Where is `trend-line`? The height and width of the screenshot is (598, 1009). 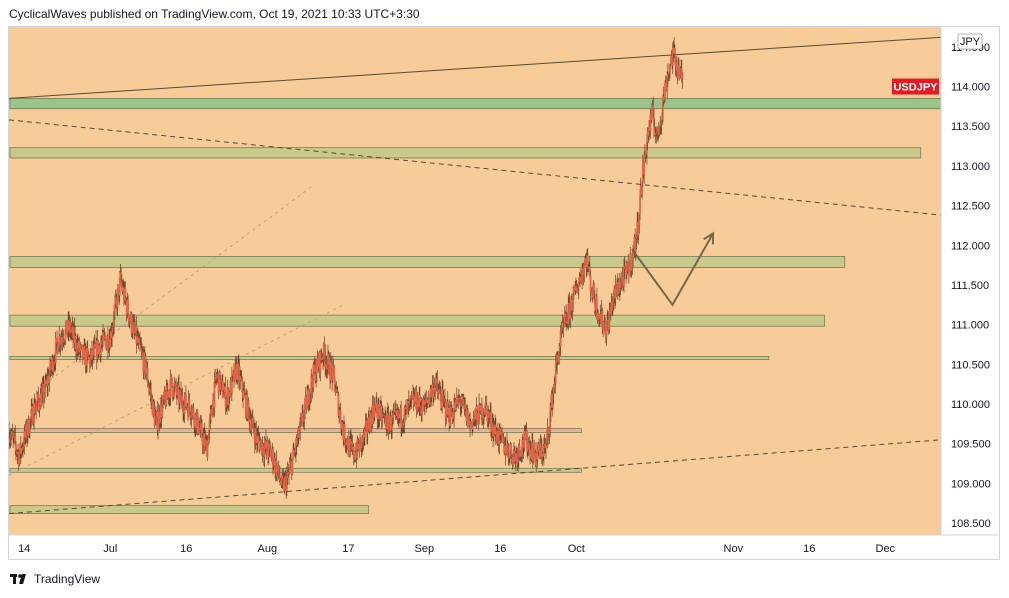
trend-line is located at coordinates (475, 477).